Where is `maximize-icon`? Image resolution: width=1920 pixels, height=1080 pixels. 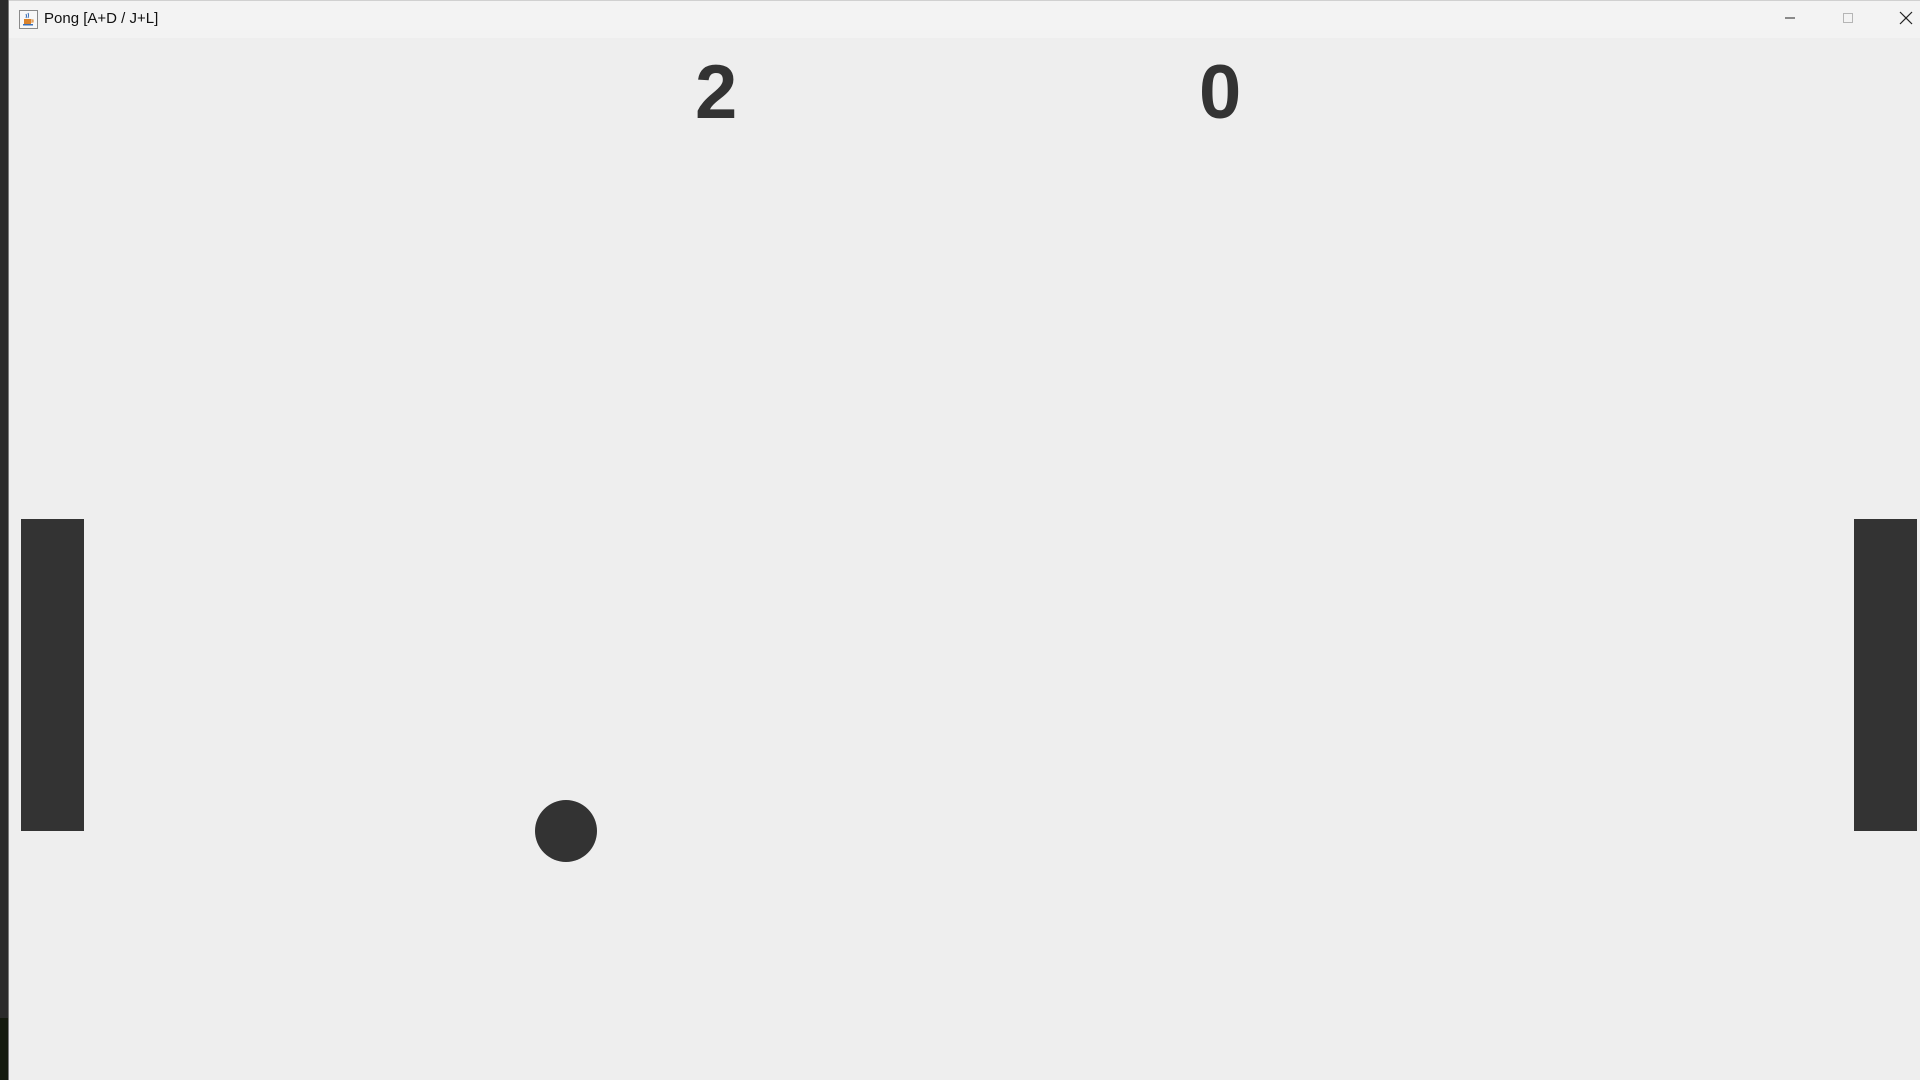
maximize-icon is located at coordinates (1848, 20).